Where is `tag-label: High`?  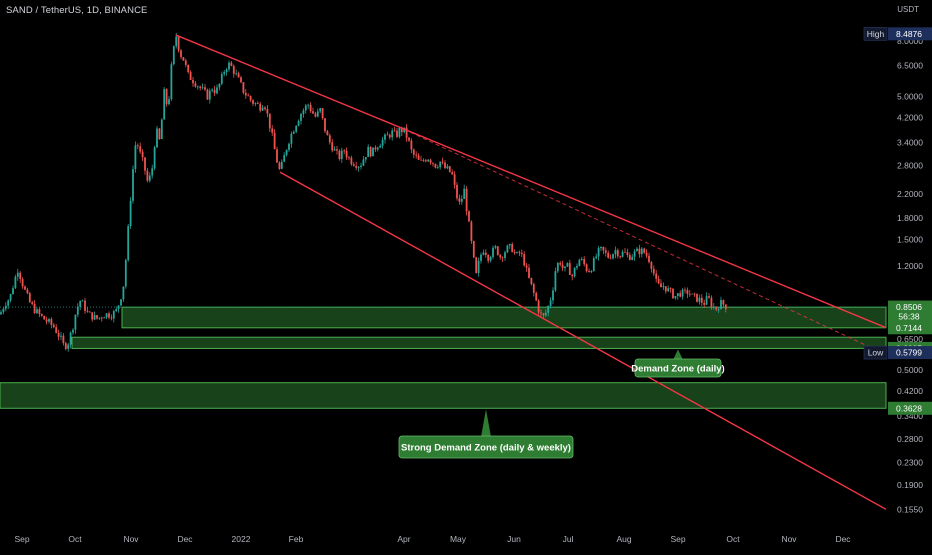 tag-label: High is located at coordinates (876, 34).